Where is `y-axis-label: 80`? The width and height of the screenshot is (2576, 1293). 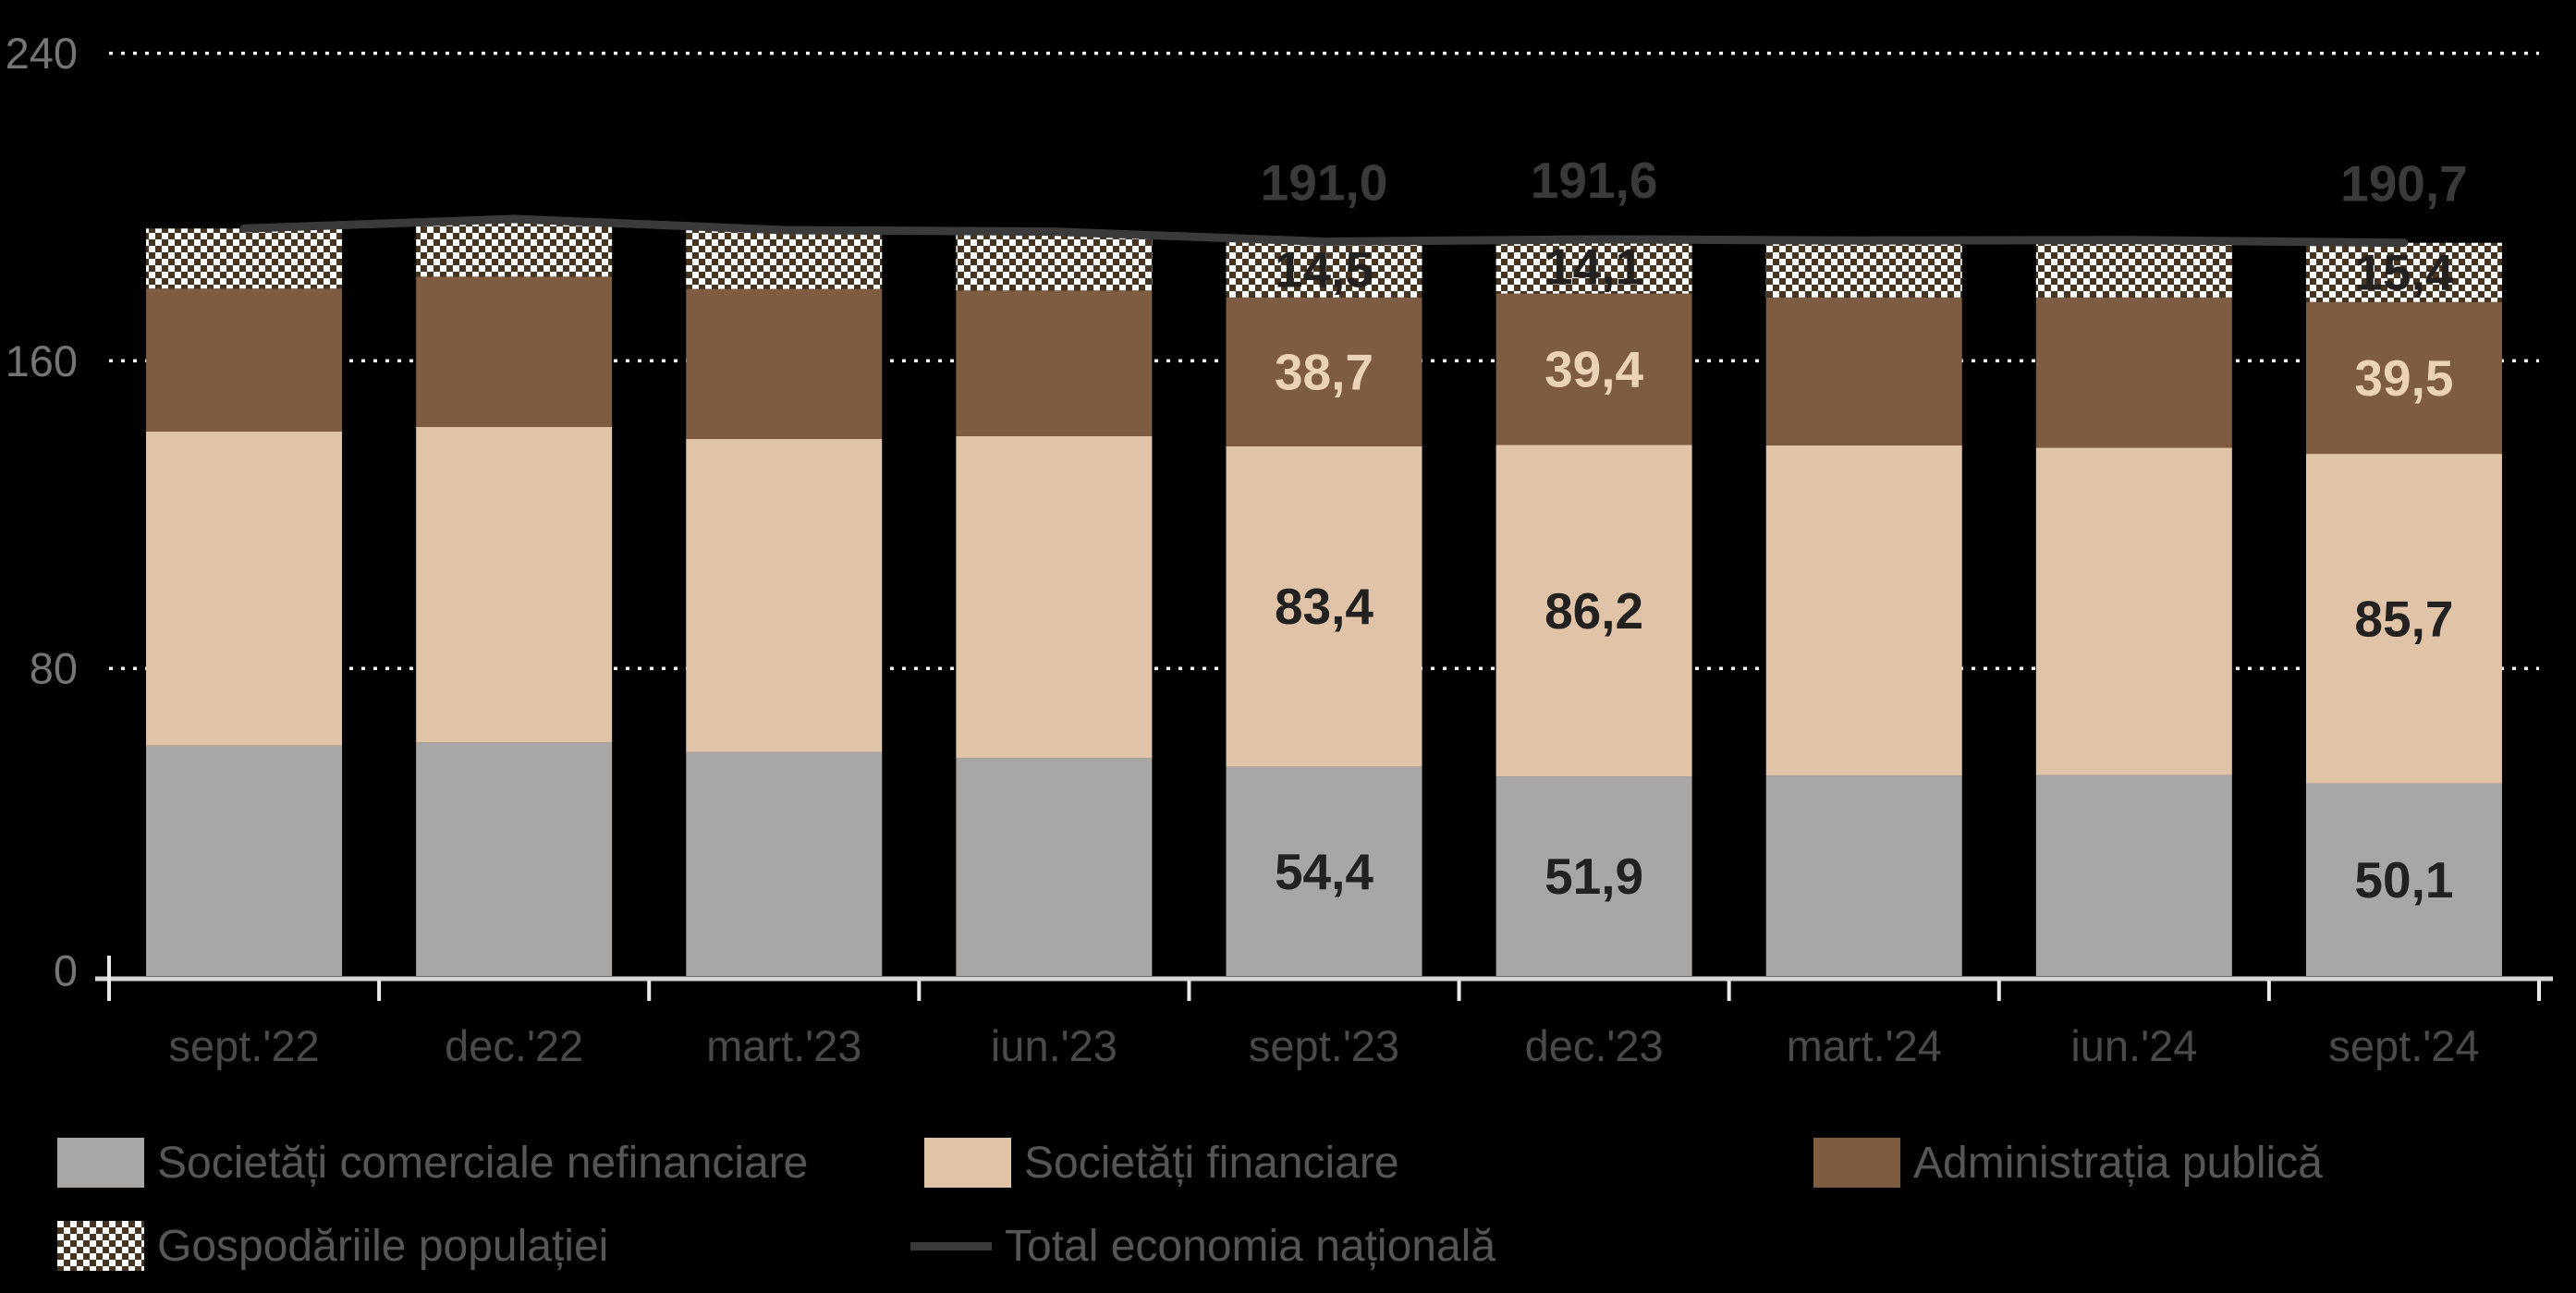 y-axis-label: 80 is located at coordinates (54, 668).